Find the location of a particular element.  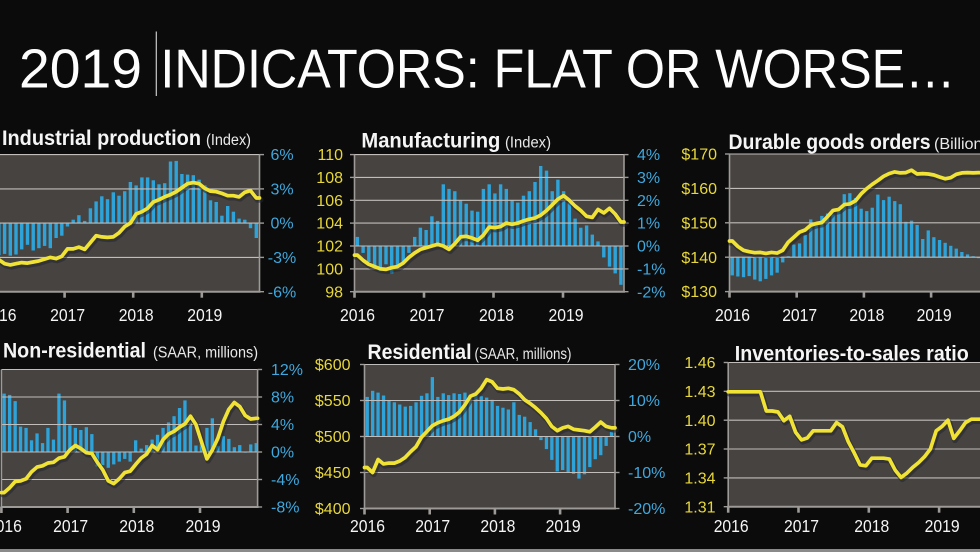

svg-text: $160 is located at coordinates (699, 189).